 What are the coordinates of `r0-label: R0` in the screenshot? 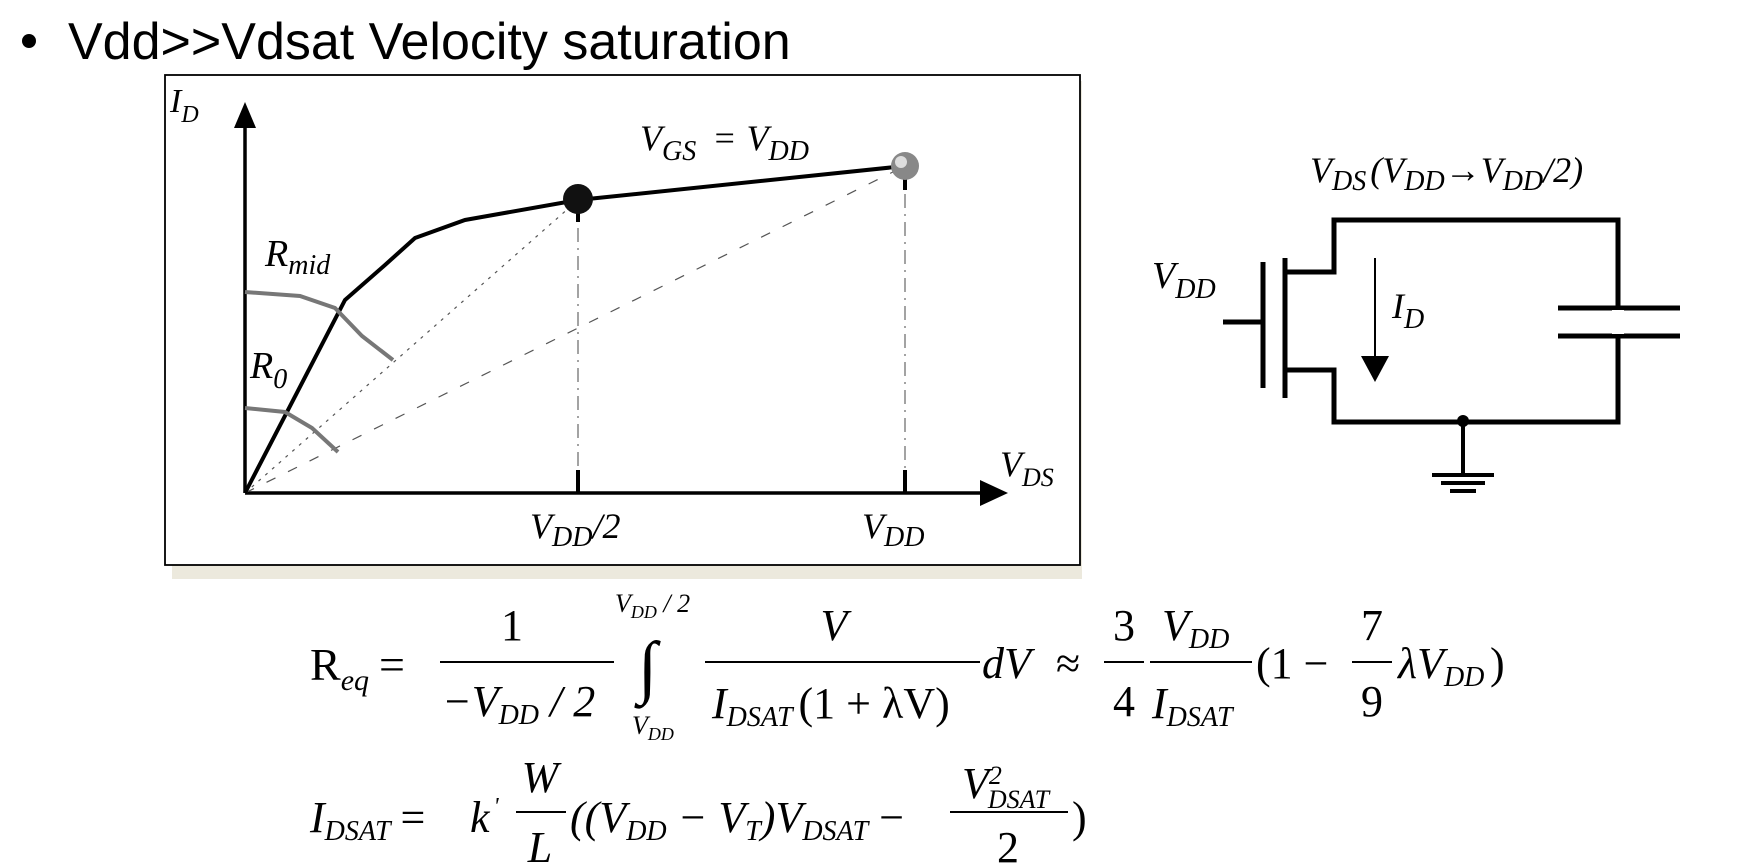 It's located at (268, 370).